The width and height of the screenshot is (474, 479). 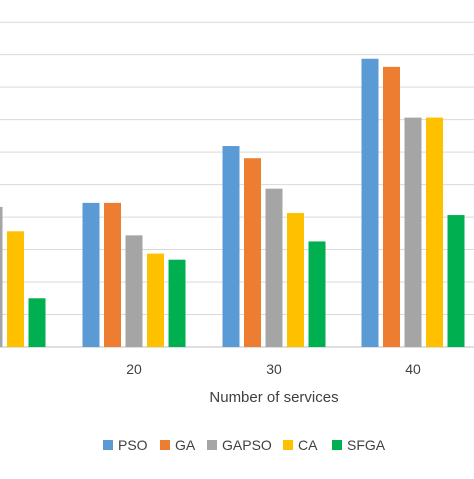 What do you see at coordinates (273, 397) in the screenshot?
I see `x-axis-label: Number of services` at bounding box center [273, 397].